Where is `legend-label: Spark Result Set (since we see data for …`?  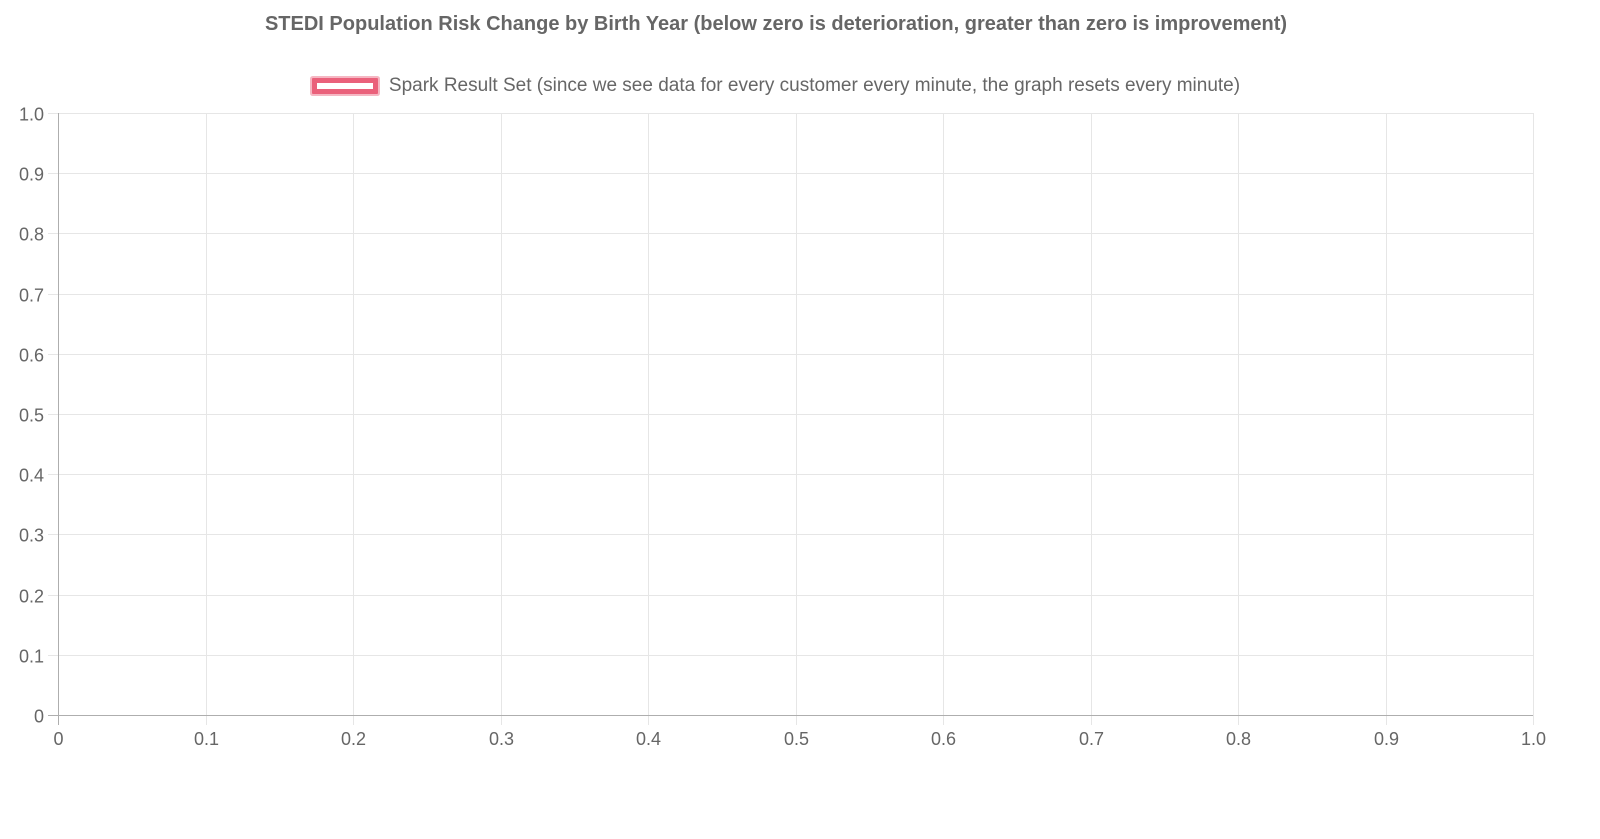
legend-label: Spark Result Set (since we see data for … is located at coordinates (814, 85).